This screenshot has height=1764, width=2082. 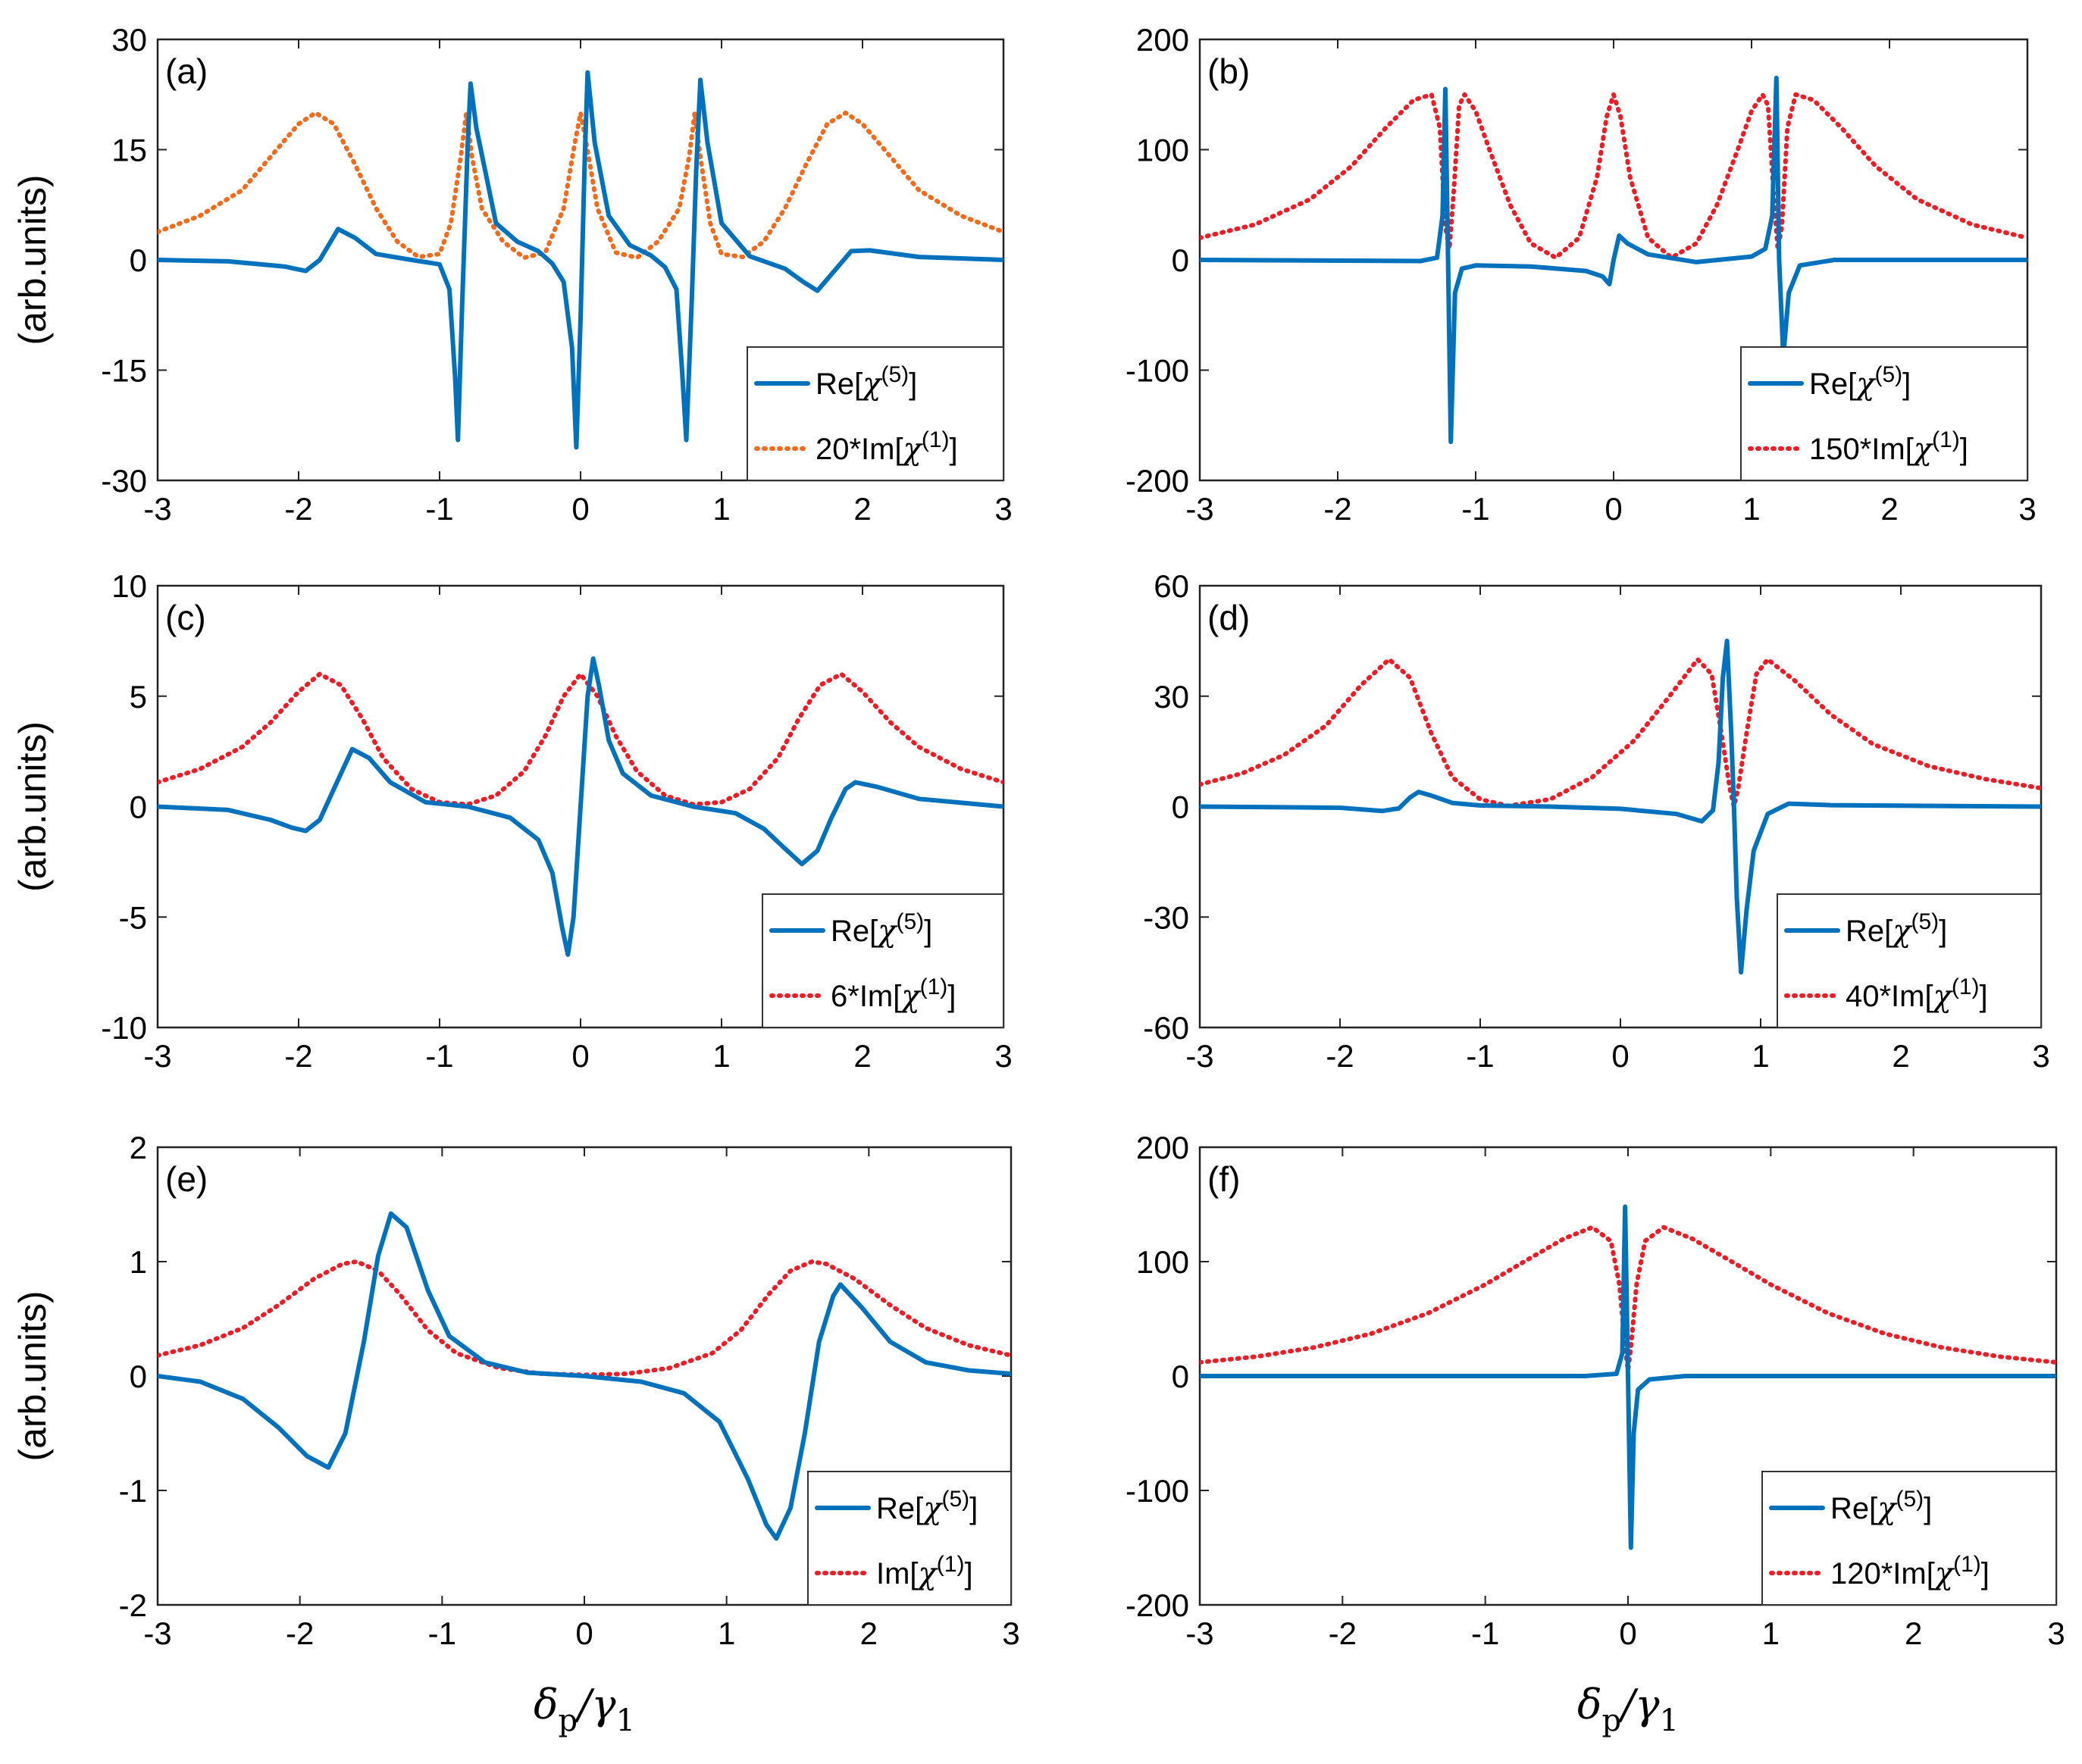 I want to click on panel-label: (e), so click(x=187, y=1179).